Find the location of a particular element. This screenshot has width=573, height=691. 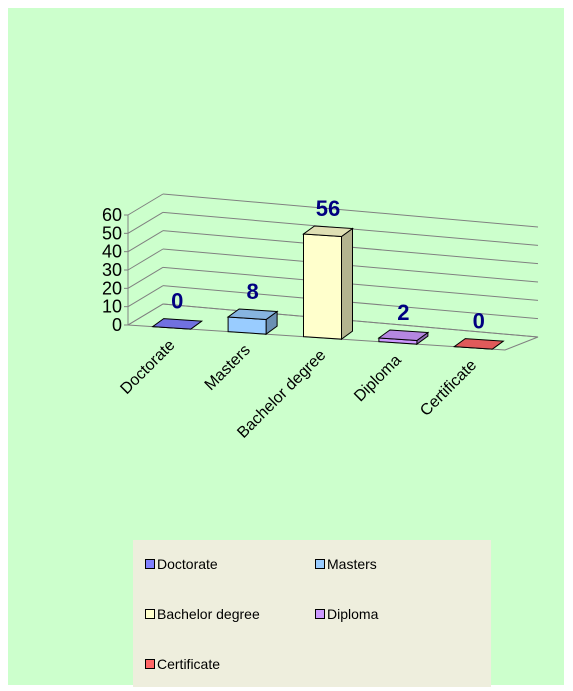

bar-bachelor-degree is located at coordinates (328, 283).